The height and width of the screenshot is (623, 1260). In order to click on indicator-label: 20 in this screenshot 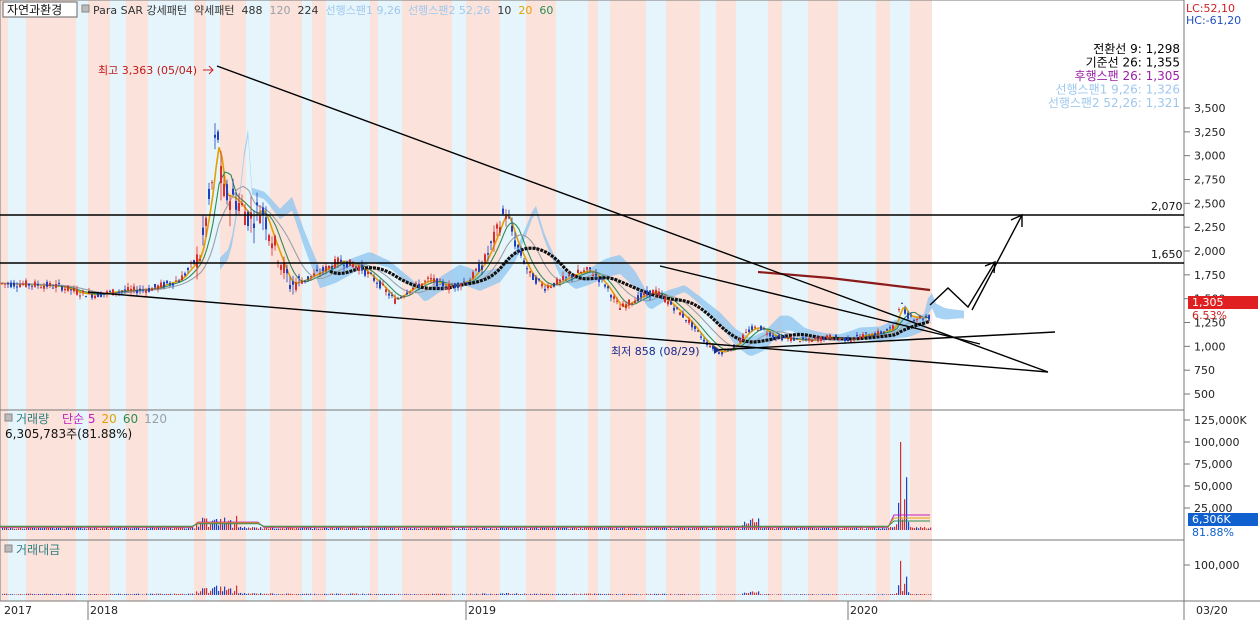, I will do `click(525, 10)`.